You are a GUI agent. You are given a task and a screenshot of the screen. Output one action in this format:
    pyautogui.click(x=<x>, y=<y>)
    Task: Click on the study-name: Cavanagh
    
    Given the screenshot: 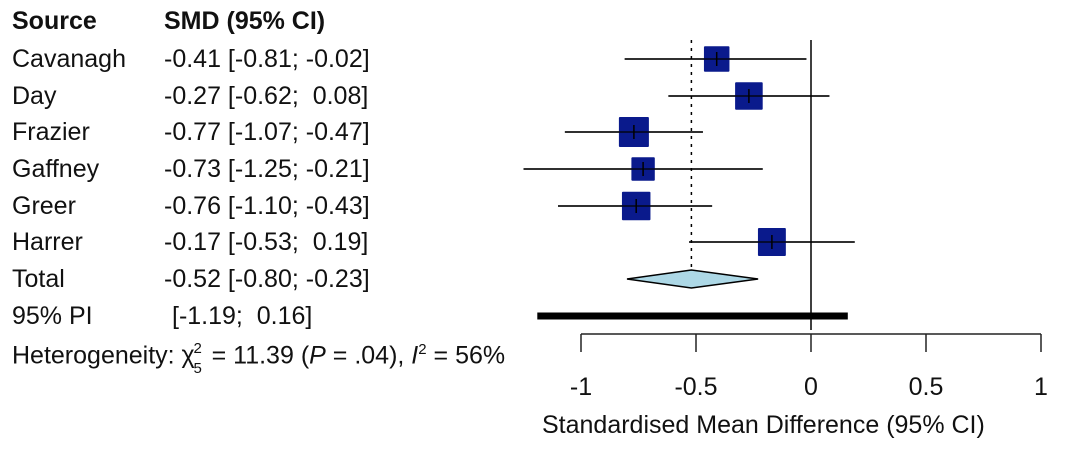 What is the action you would take?
    pyautogui.click(x=69, y=59)
    